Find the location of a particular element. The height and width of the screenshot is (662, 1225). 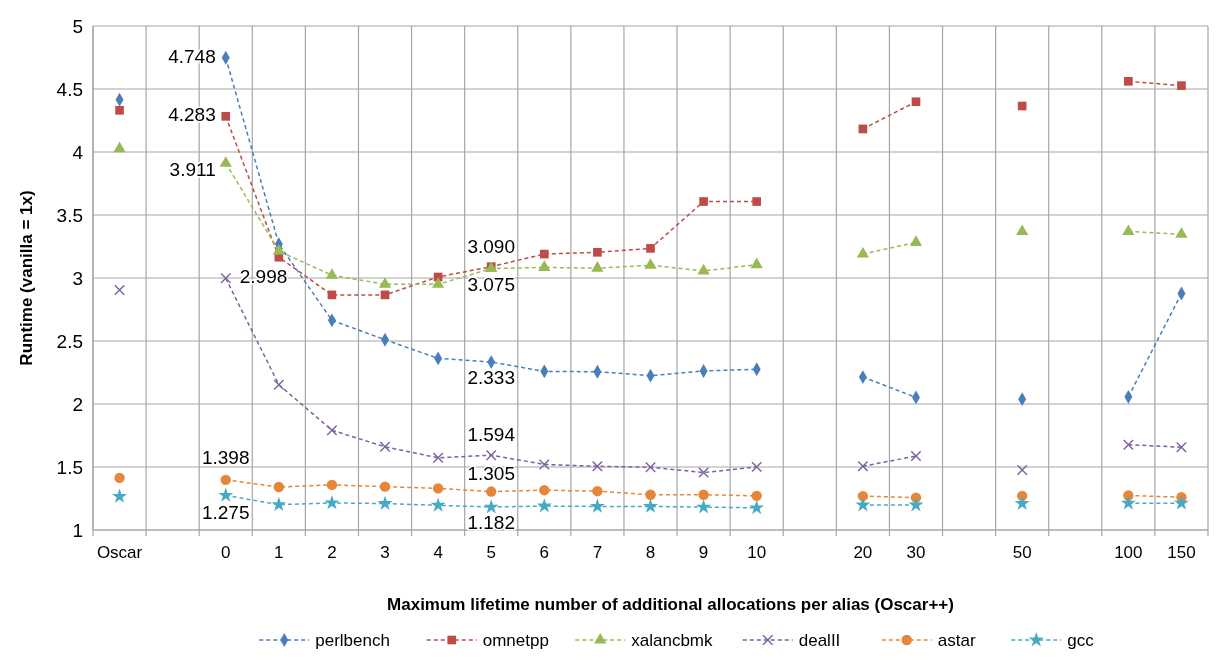

x-tick-label: 100 is located at coordinates (1128, 552).